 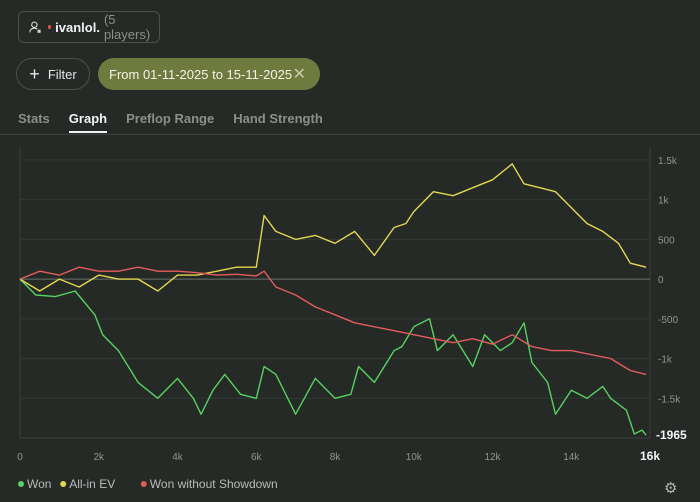 What do you see at coordinates (336, 457) in the screenshot?
I see `x-tick-label: 8k` at bounding box center [336, 457].